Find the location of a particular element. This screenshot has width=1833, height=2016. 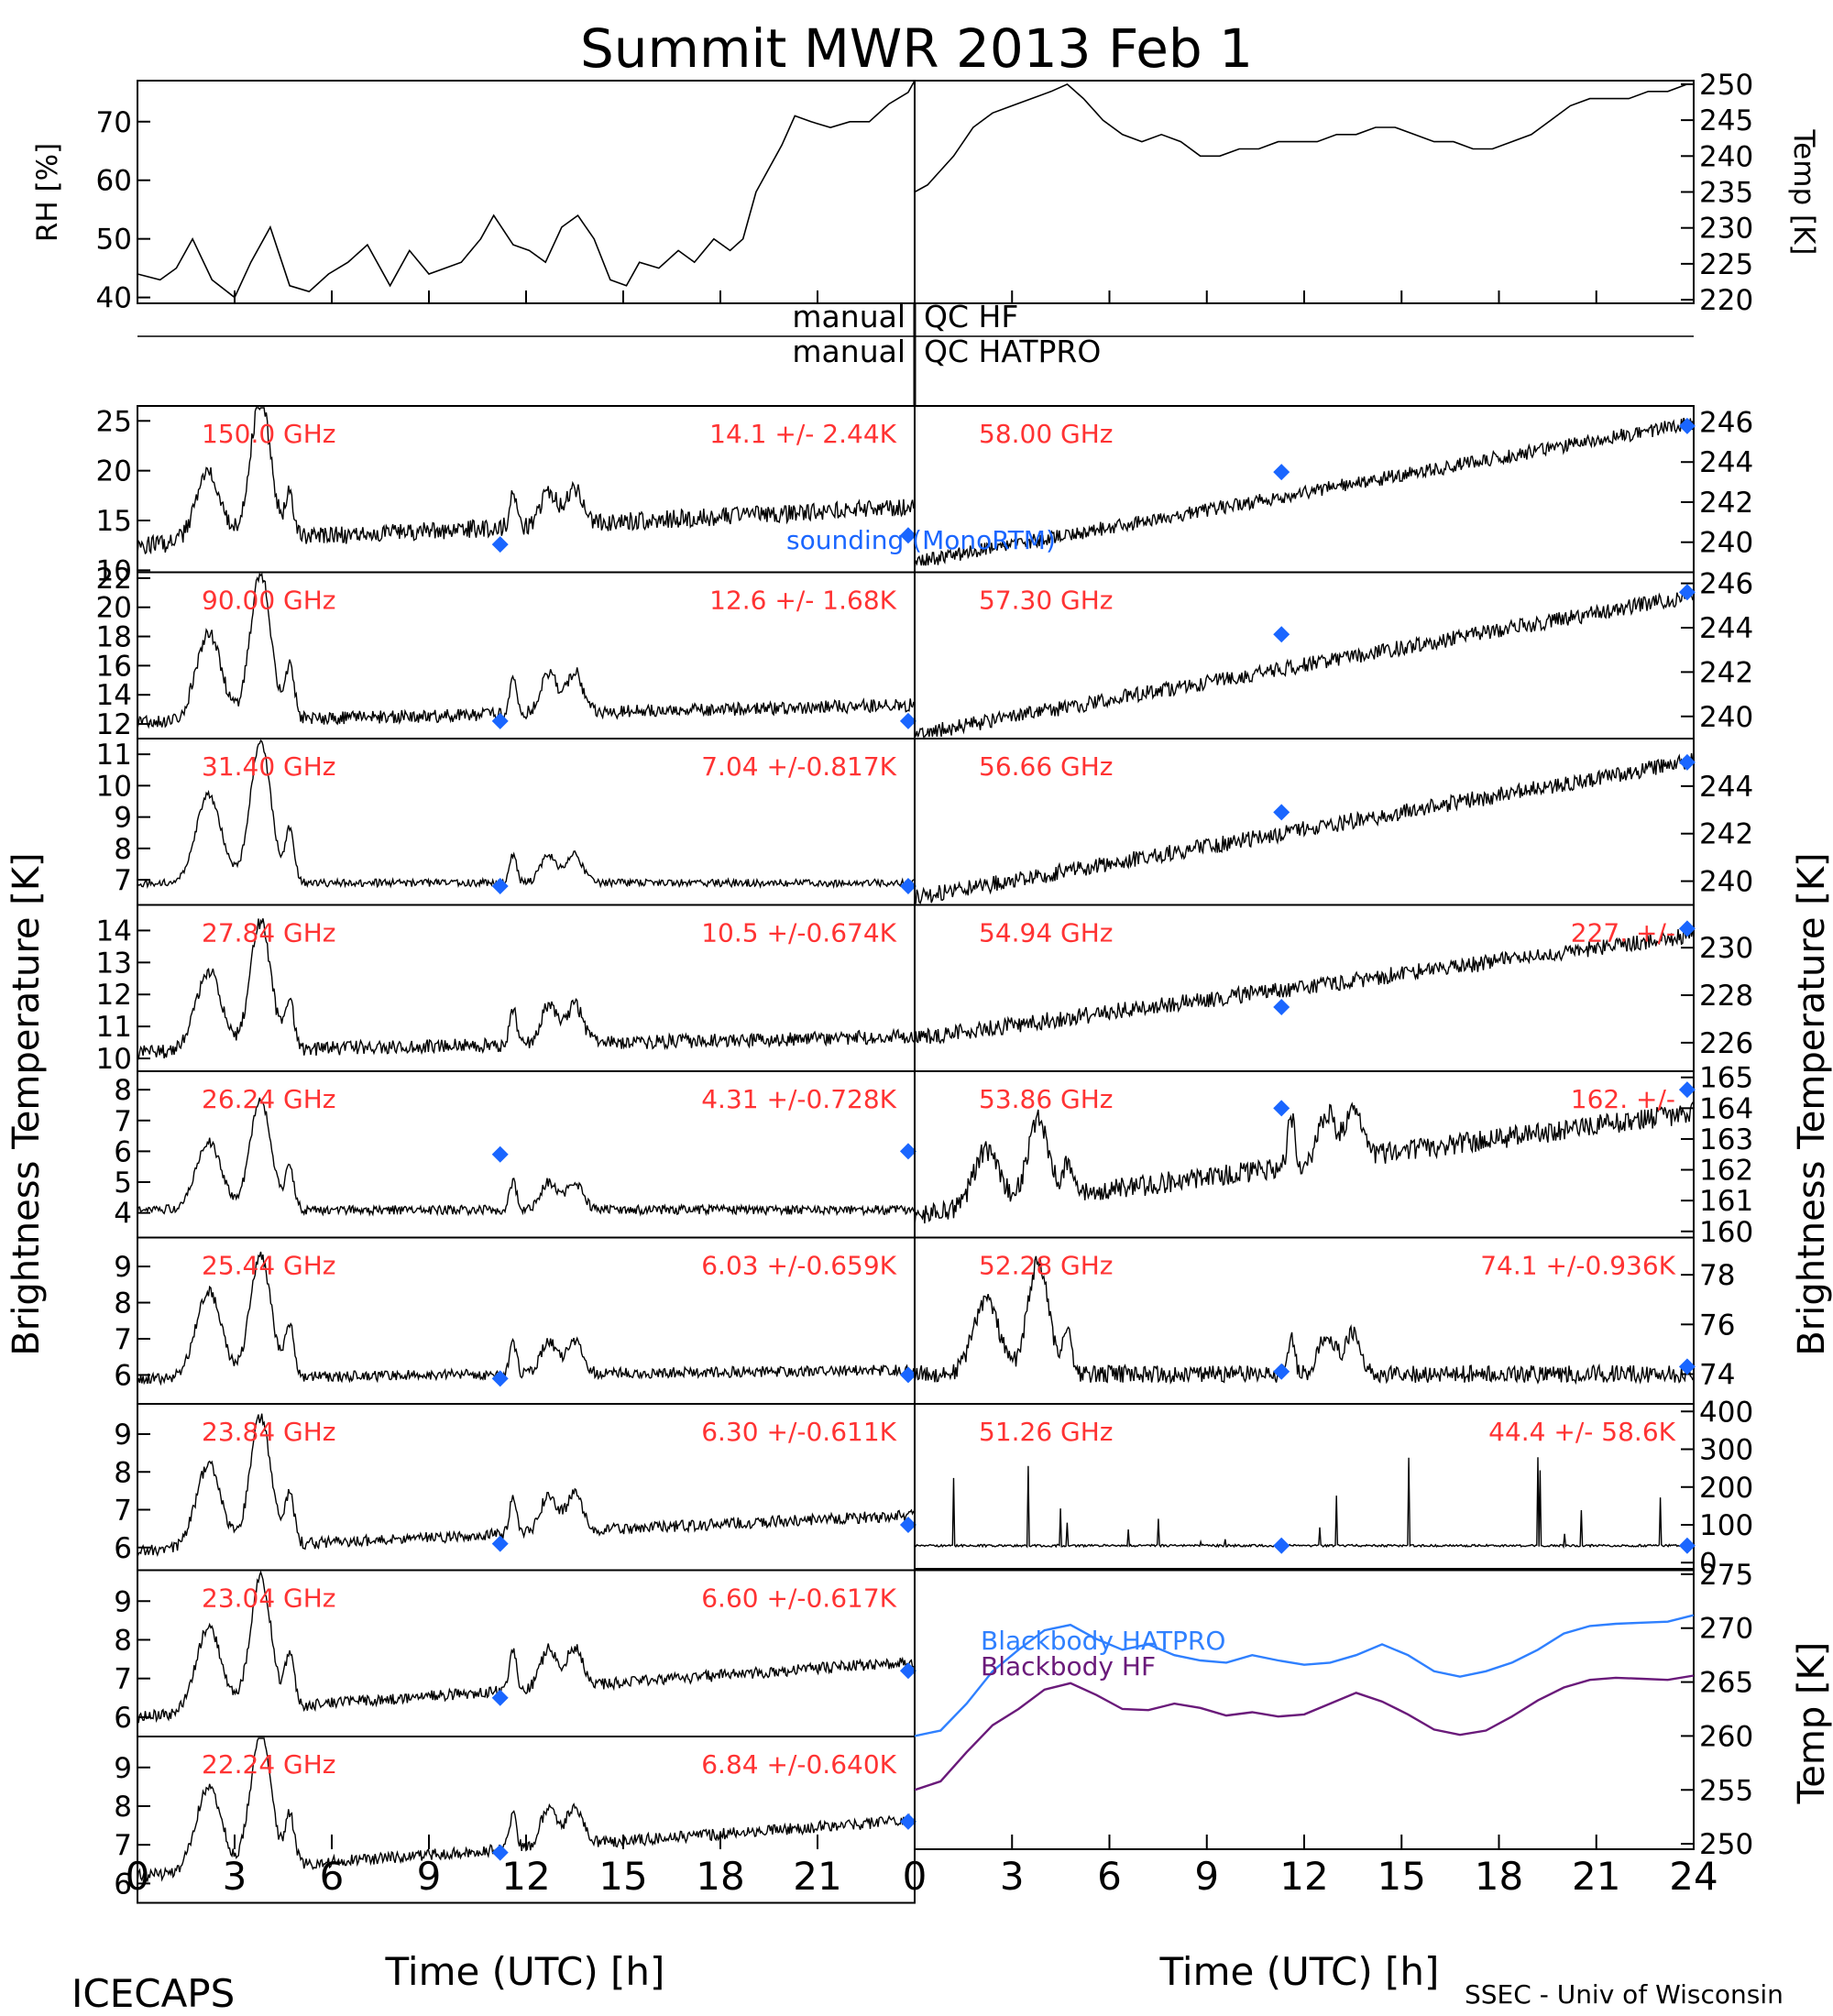

qc-hatpro-left: manual is located at coordinates (849, 351).